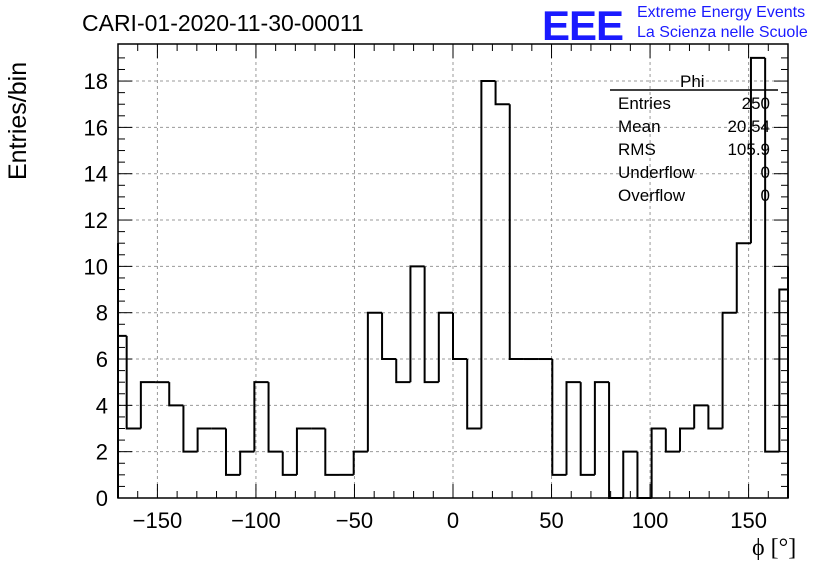  Describe the element at coordinates (722, 32) in the screenshot. I see `logo-line-2: La Scienza nelle Scuole` at that location.